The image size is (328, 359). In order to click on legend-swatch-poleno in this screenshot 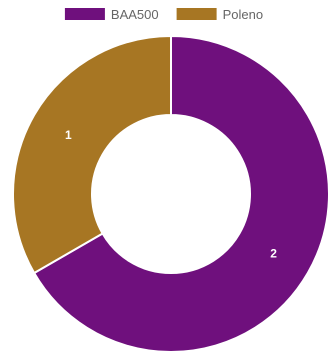, I will do `click(196, 14)`.